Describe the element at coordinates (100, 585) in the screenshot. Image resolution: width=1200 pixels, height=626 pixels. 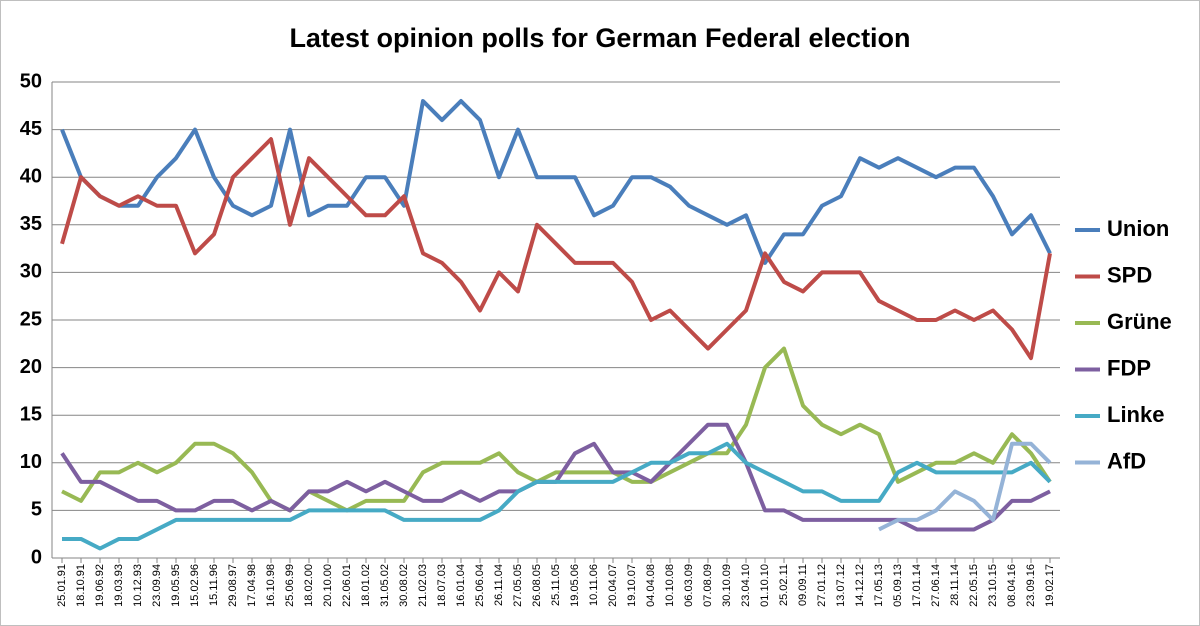
I see `x-tick-label: 19.06.92` at that location.